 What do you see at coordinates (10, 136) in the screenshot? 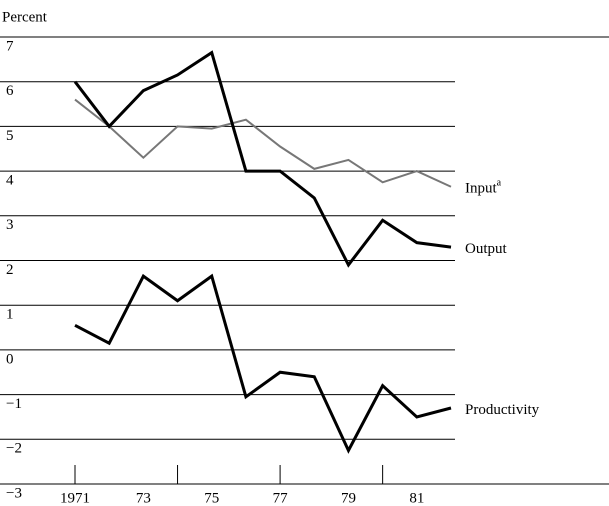
I see `y-tick-label: 5` at bounding box center [10, 136].